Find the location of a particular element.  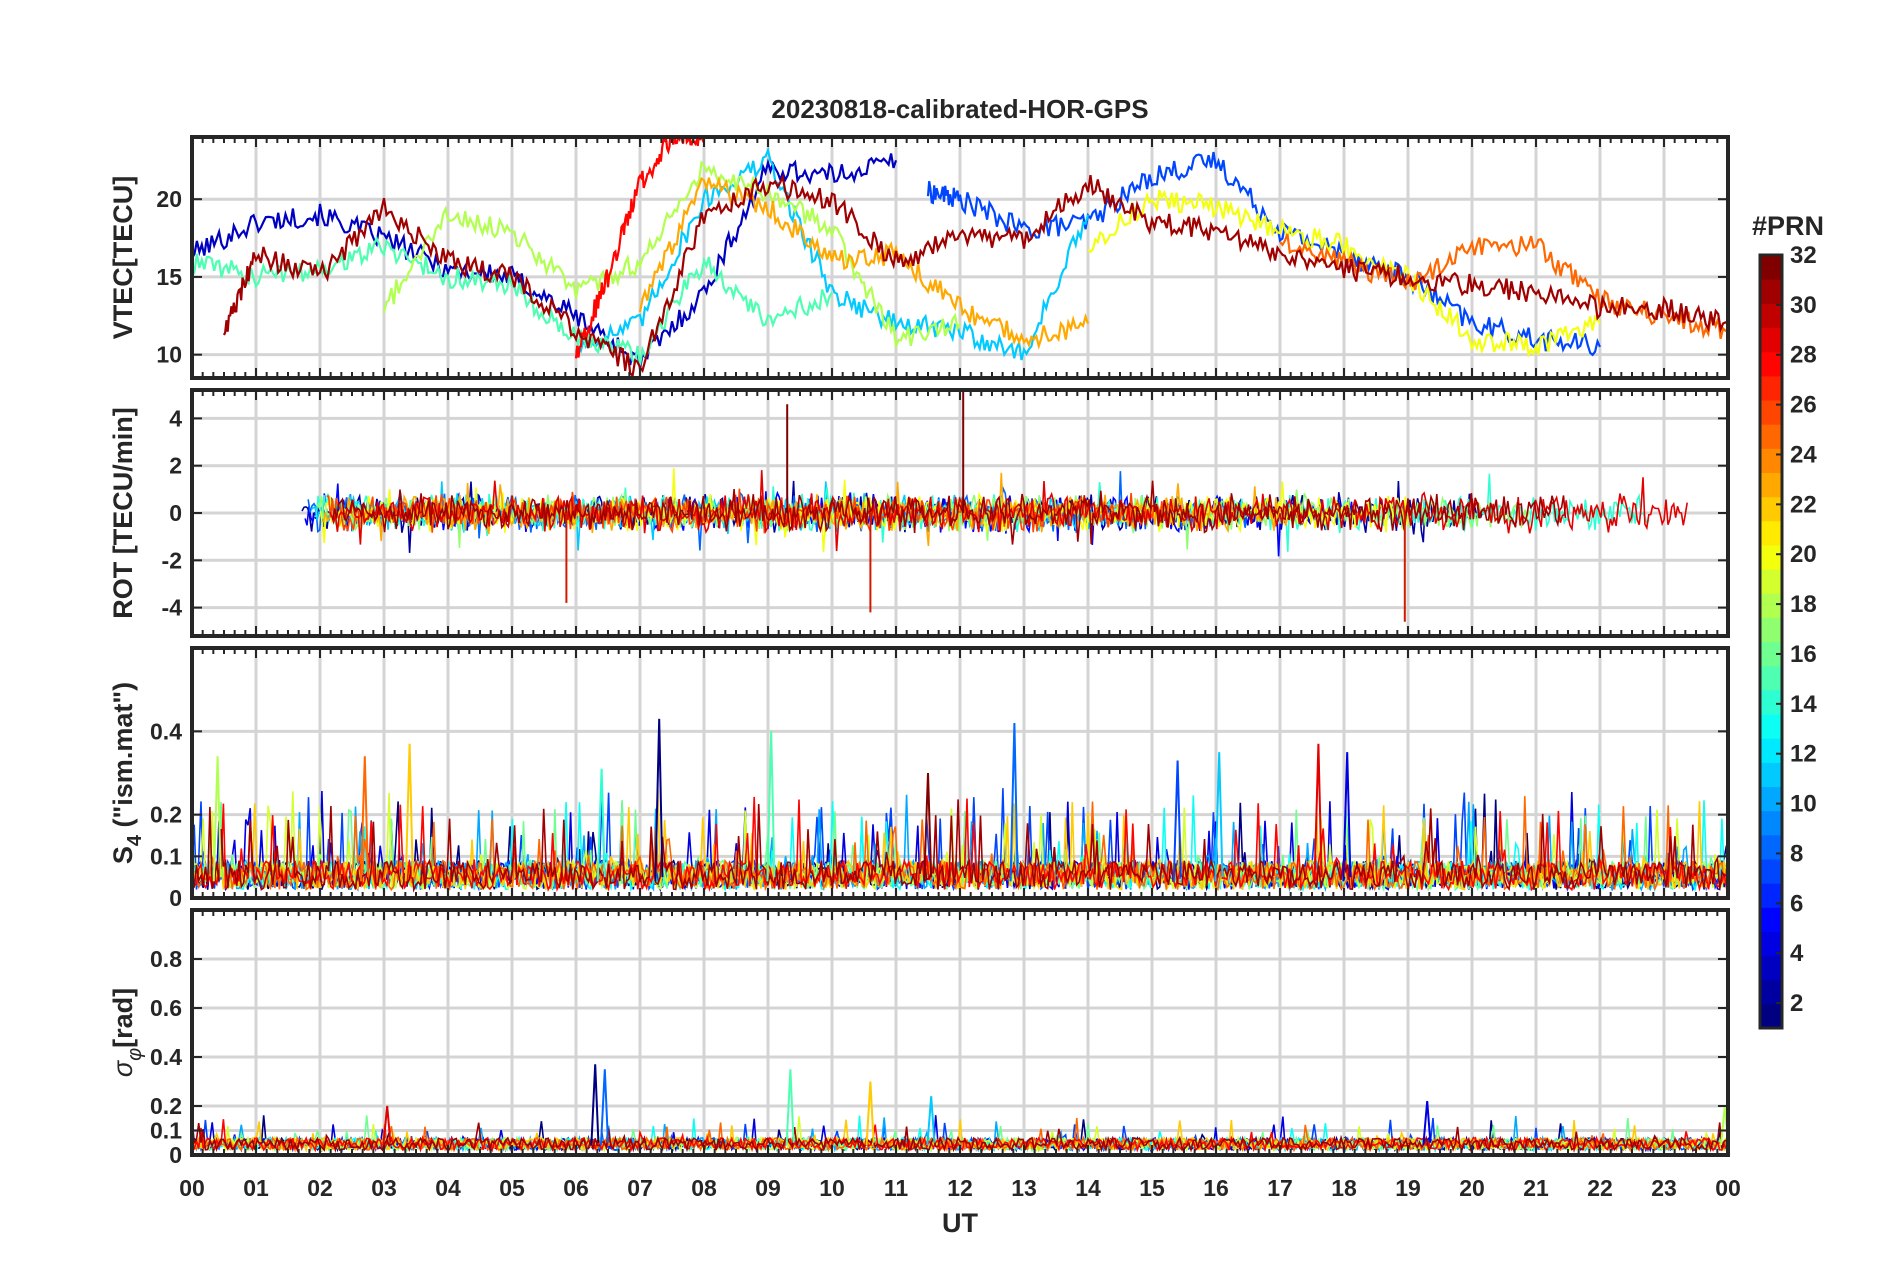

x-tick-label: 09 is located at coordinates (768, 1188).